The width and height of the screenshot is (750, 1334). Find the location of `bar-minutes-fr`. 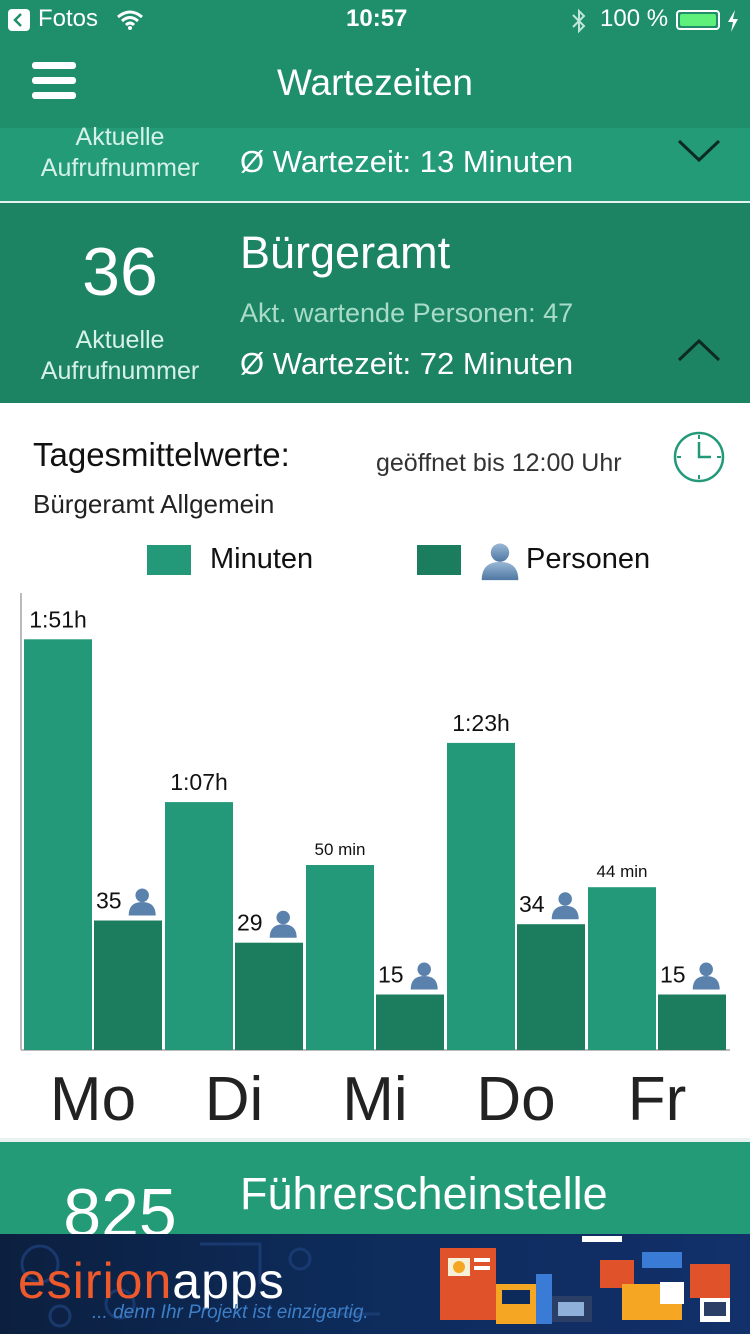

bar-minutes-fr is located at coordinates (622, 968).